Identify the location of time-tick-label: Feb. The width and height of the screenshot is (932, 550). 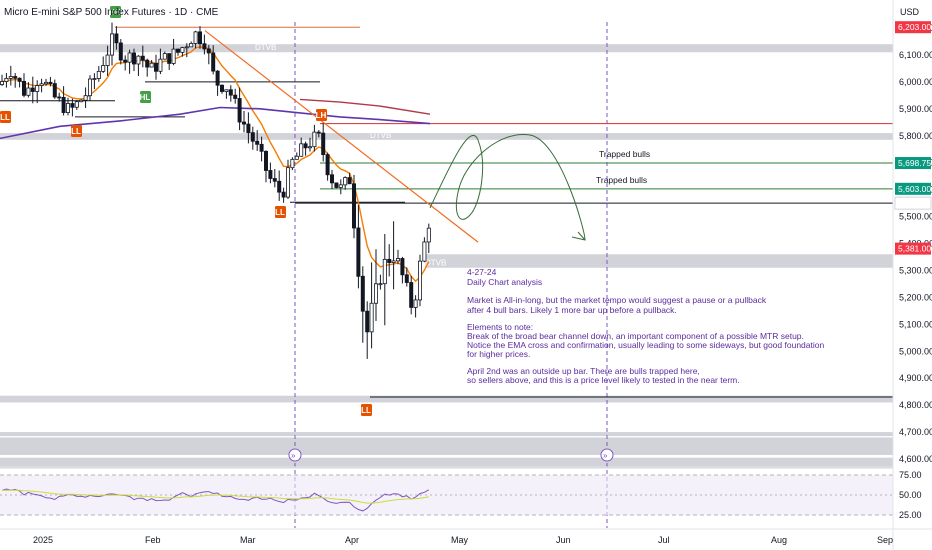
(153, 540).